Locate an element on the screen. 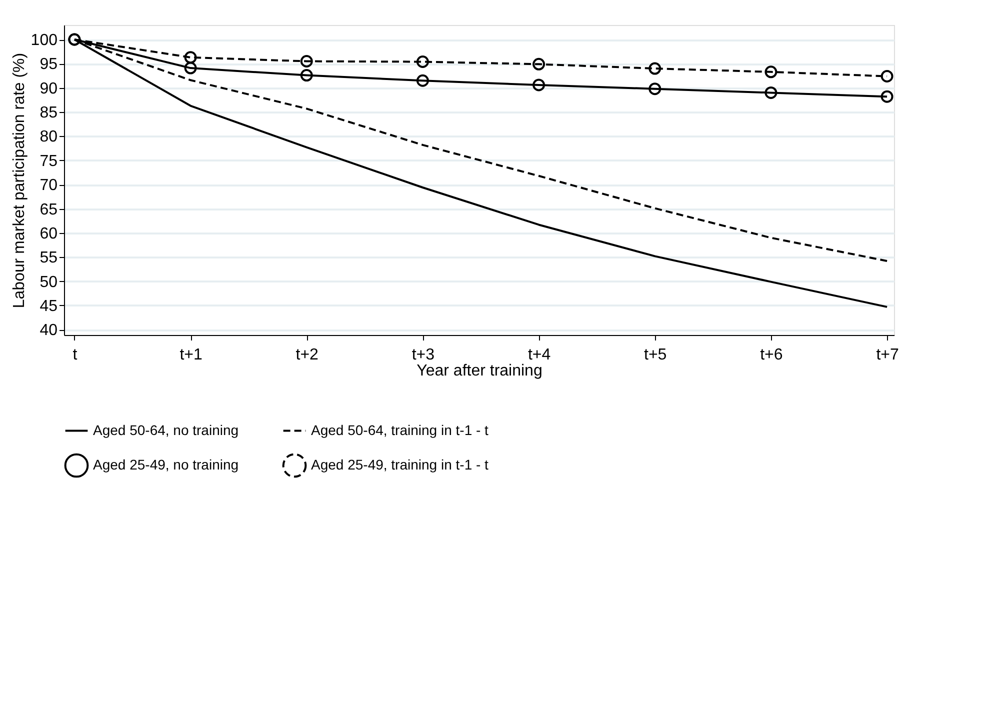 The image size is (987, 719). y-tick-label: 55 is located at coordinates (49, 258).